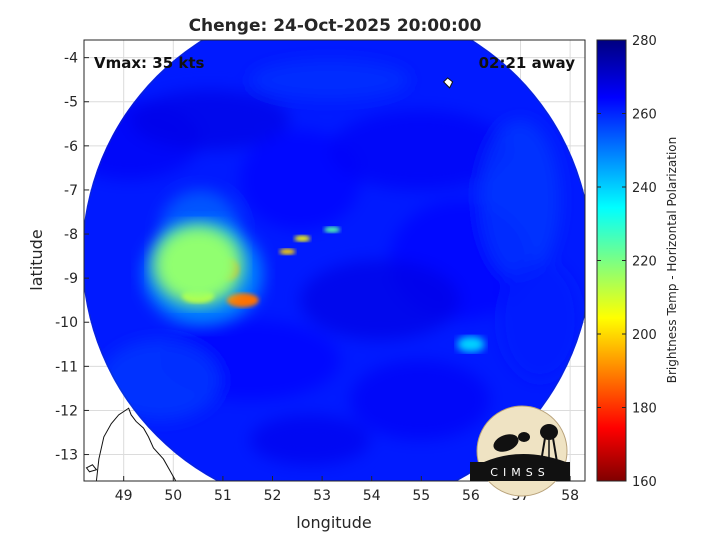 Image resolution: width=720 pixels, height=540 pixels. Describe the element at coordinates (333, 522) in the screenshot. I see `x-axis-label: longitude` at that location.